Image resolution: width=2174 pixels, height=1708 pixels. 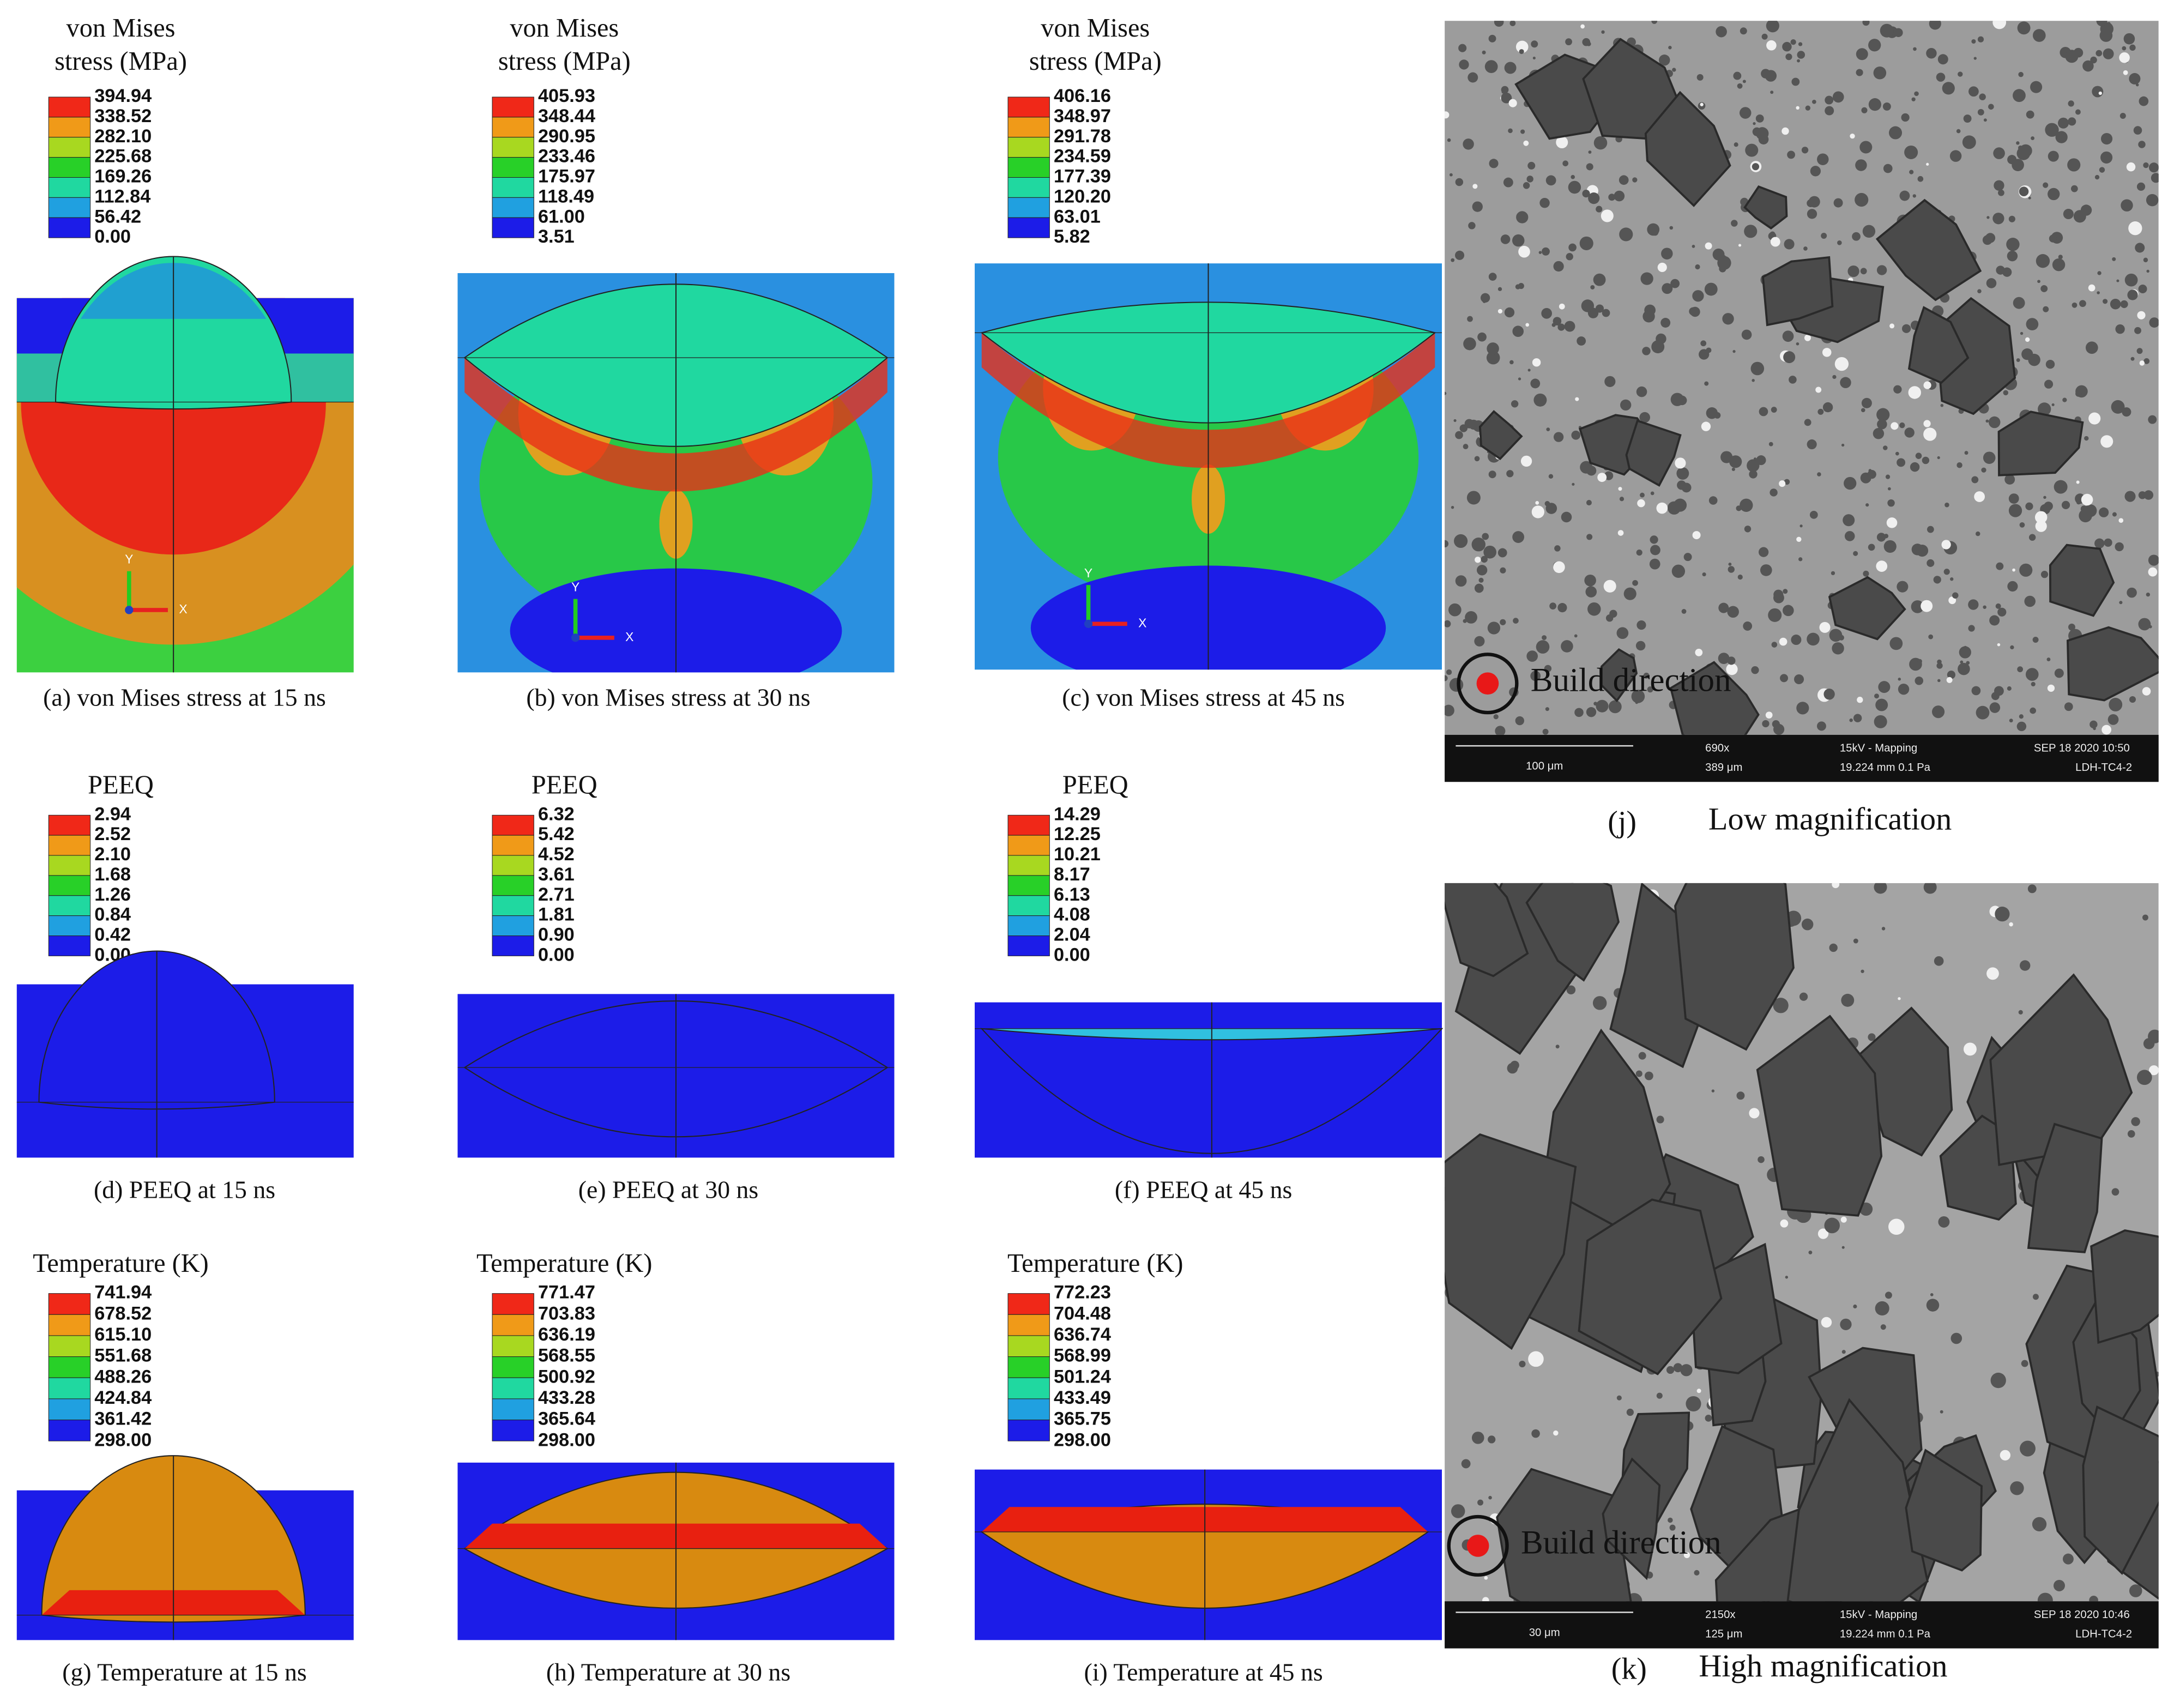 I want to click on caption: (f) PEEQ at 45 ns, so click(x=1204, y=1189).